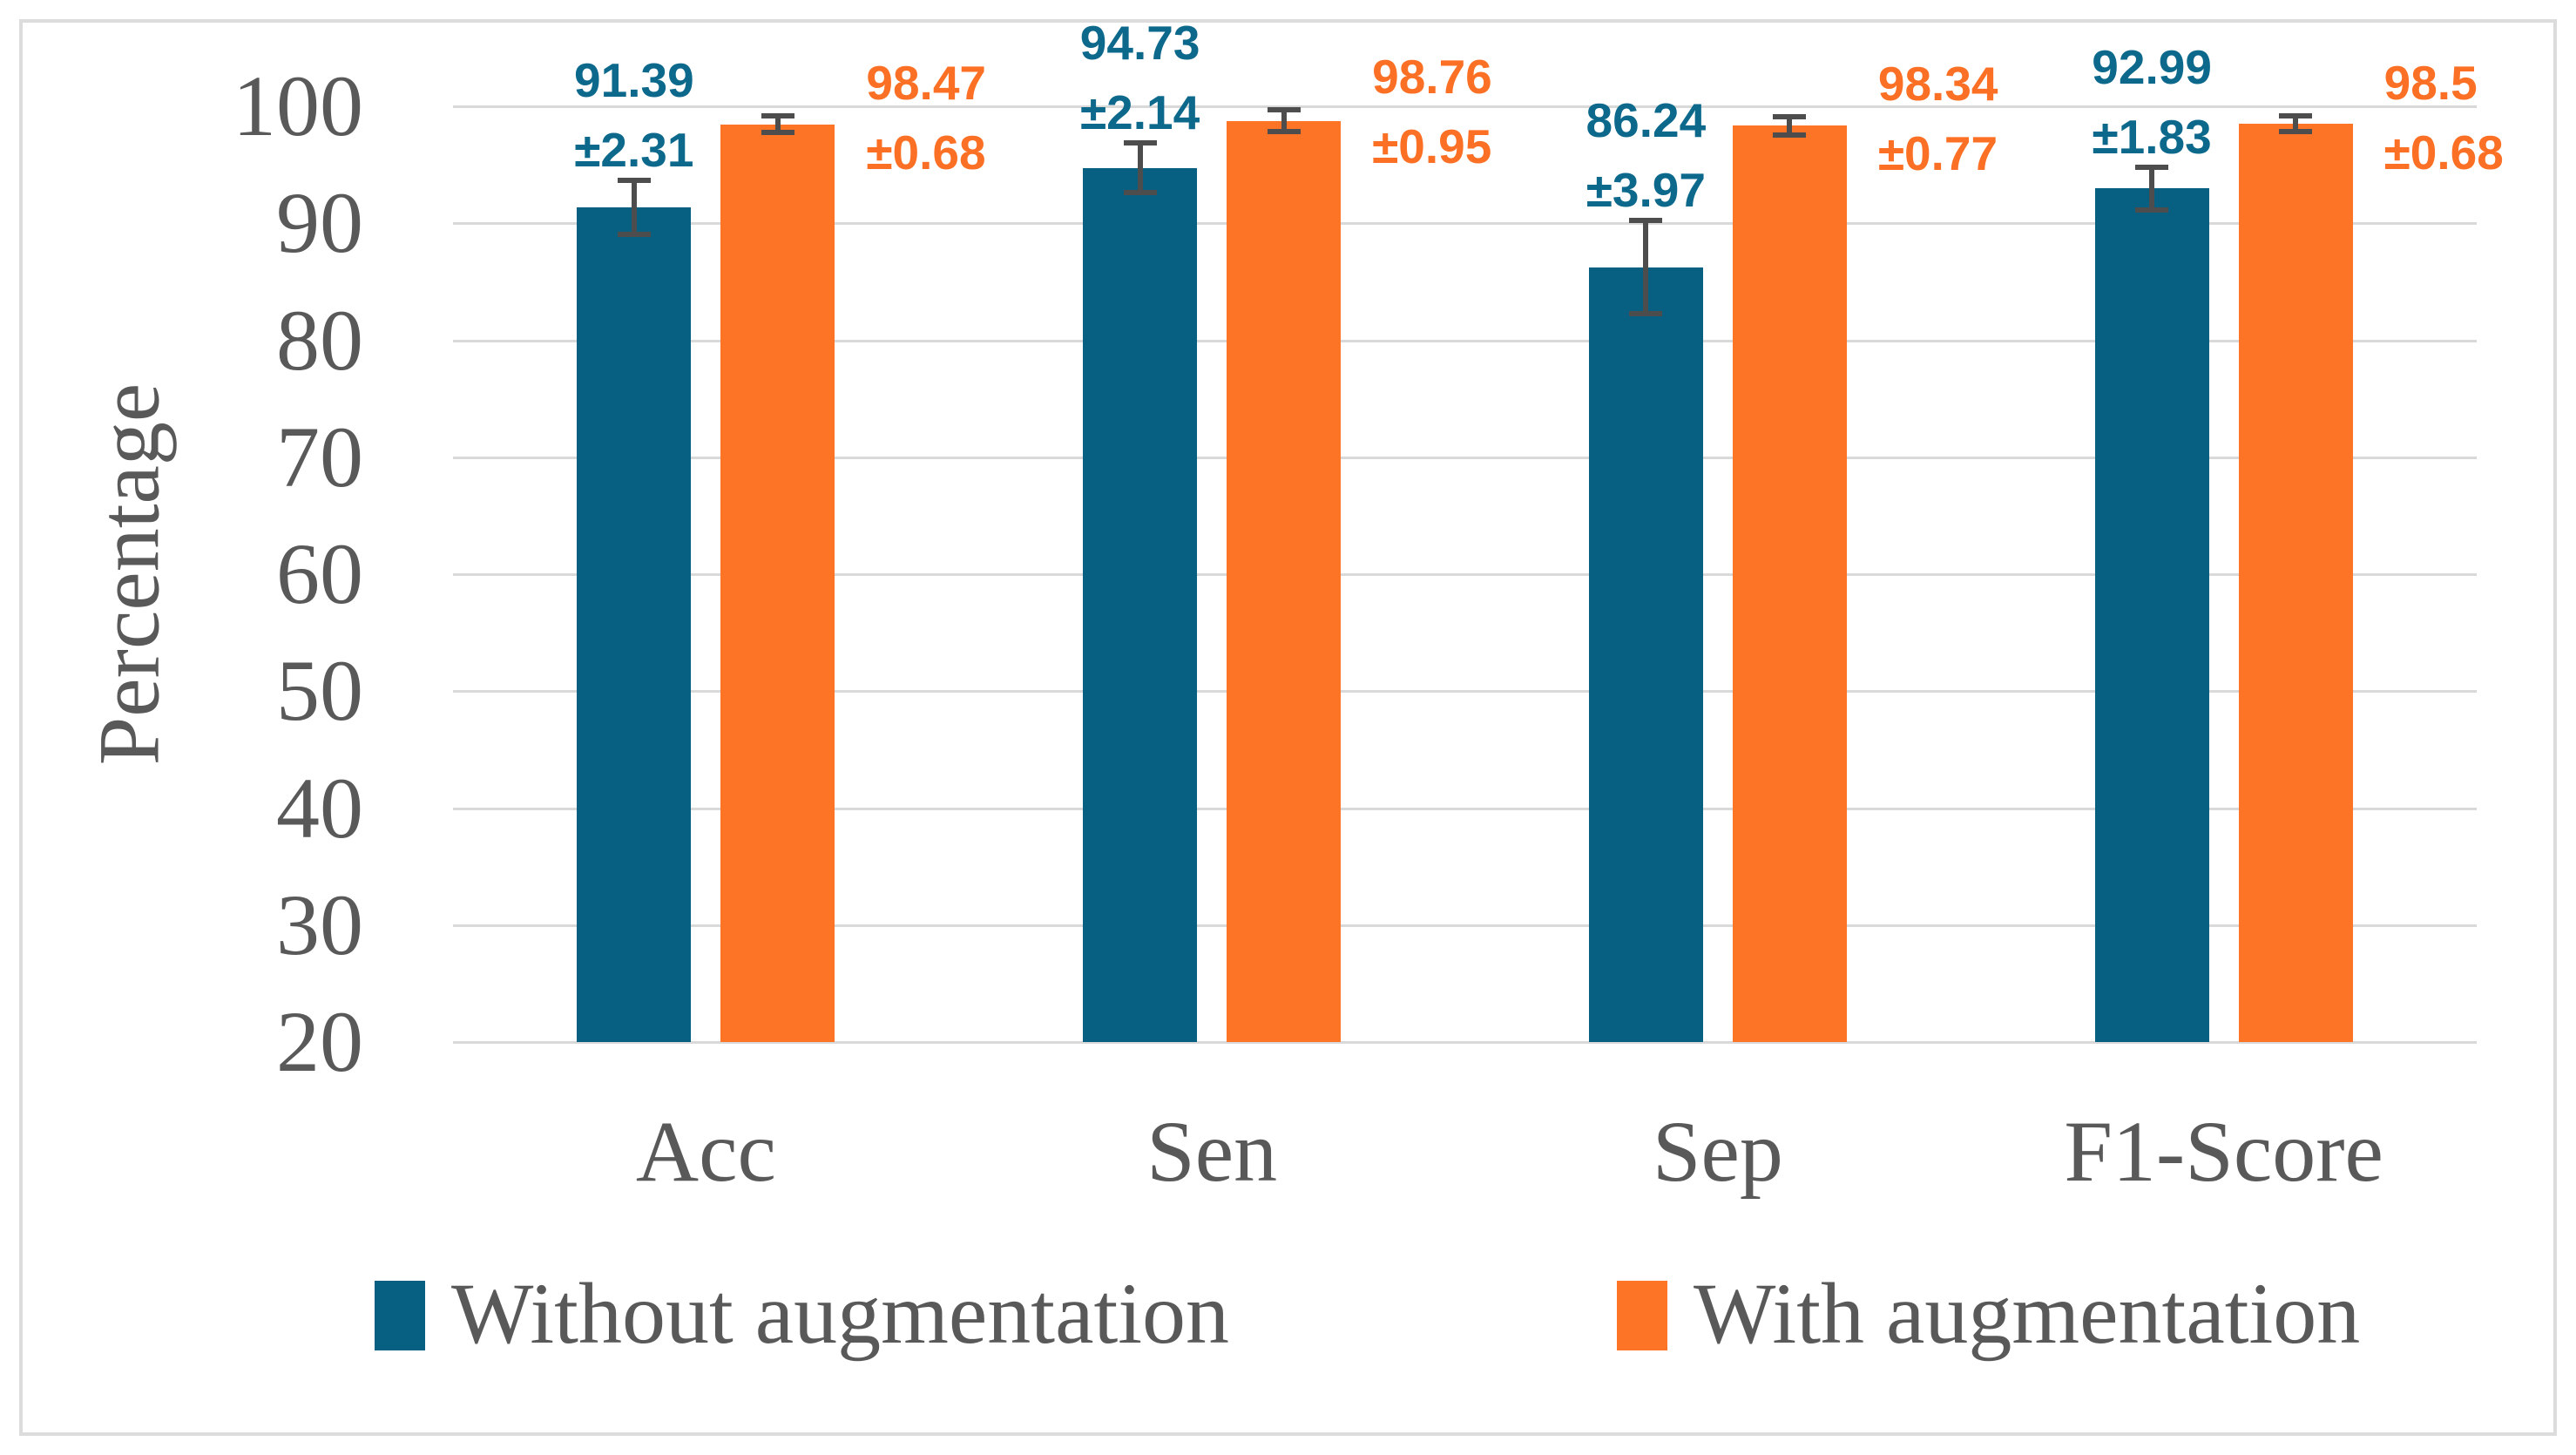 This screenshot has height=1455, width=2576. Describe the element at coordinates (1284, 120) in the screenshot. I see `error-bar-with-augmentation-sen-stem` at that location.